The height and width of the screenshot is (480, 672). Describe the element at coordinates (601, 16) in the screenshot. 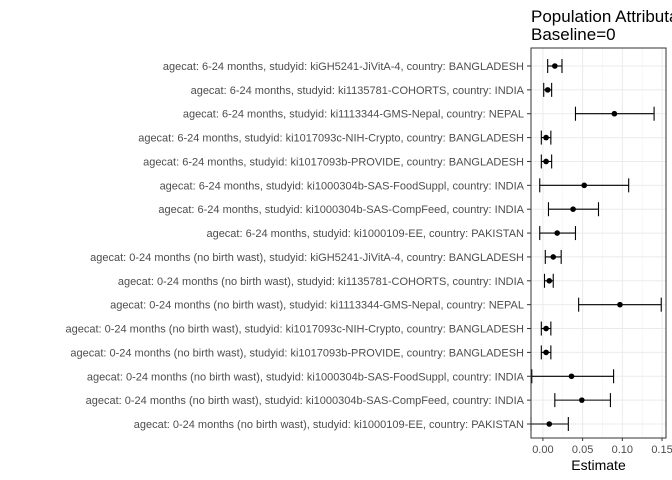

I see `chart-title-line-1: Population Attributable Difference` at that location.